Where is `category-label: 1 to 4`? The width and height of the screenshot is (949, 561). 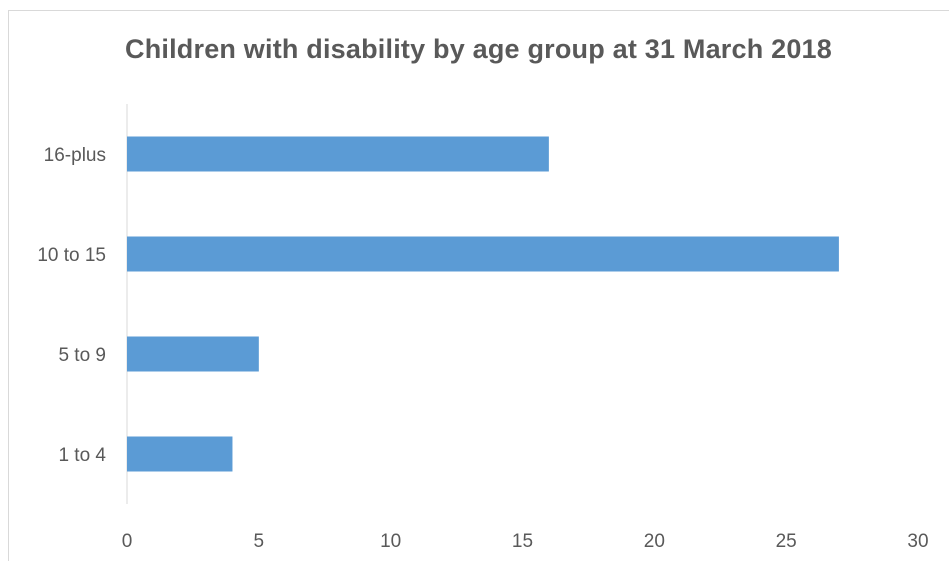
category-label: 1 to 4 is located at coordinates (82, 455).